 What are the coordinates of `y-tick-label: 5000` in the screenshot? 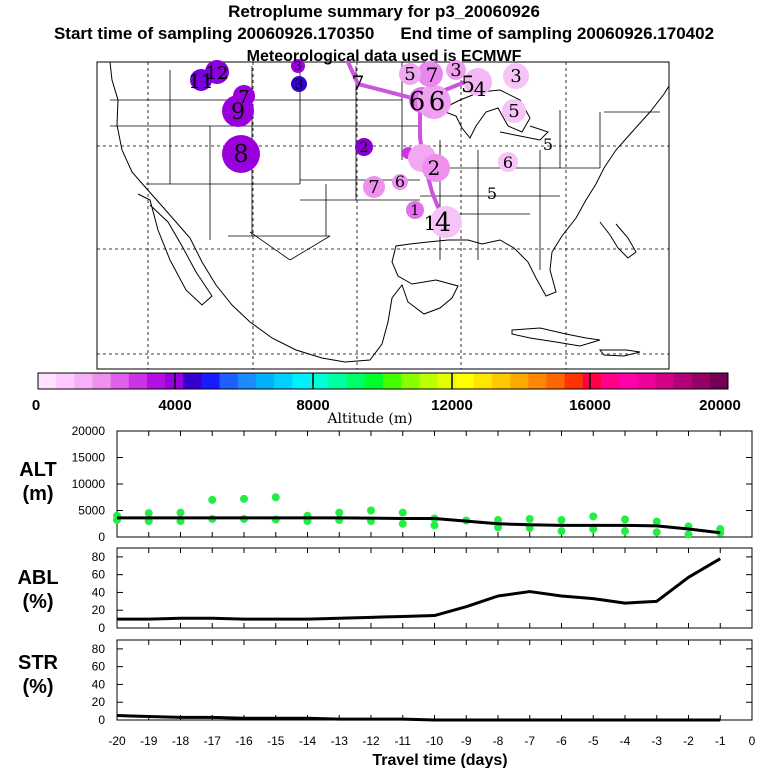 It's located at (91, 511).